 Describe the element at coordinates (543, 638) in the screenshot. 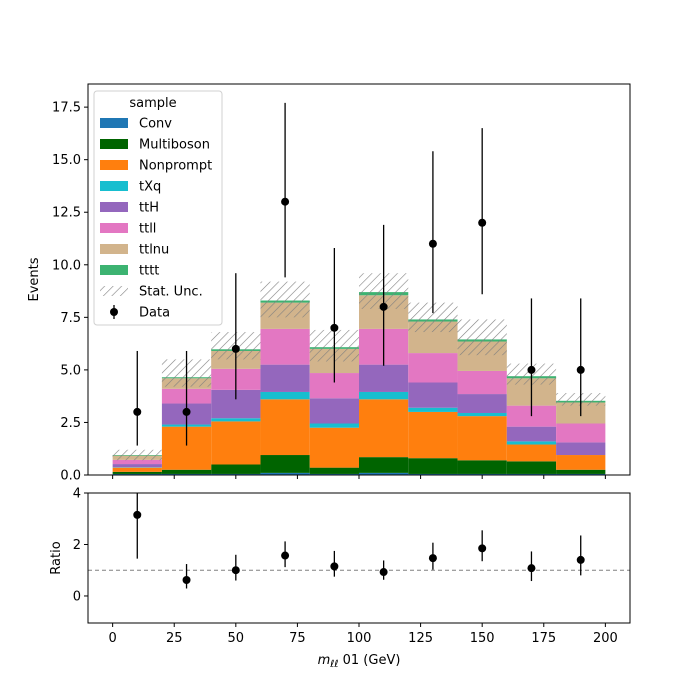

I see `x-tick-label-7: 175` at that location.